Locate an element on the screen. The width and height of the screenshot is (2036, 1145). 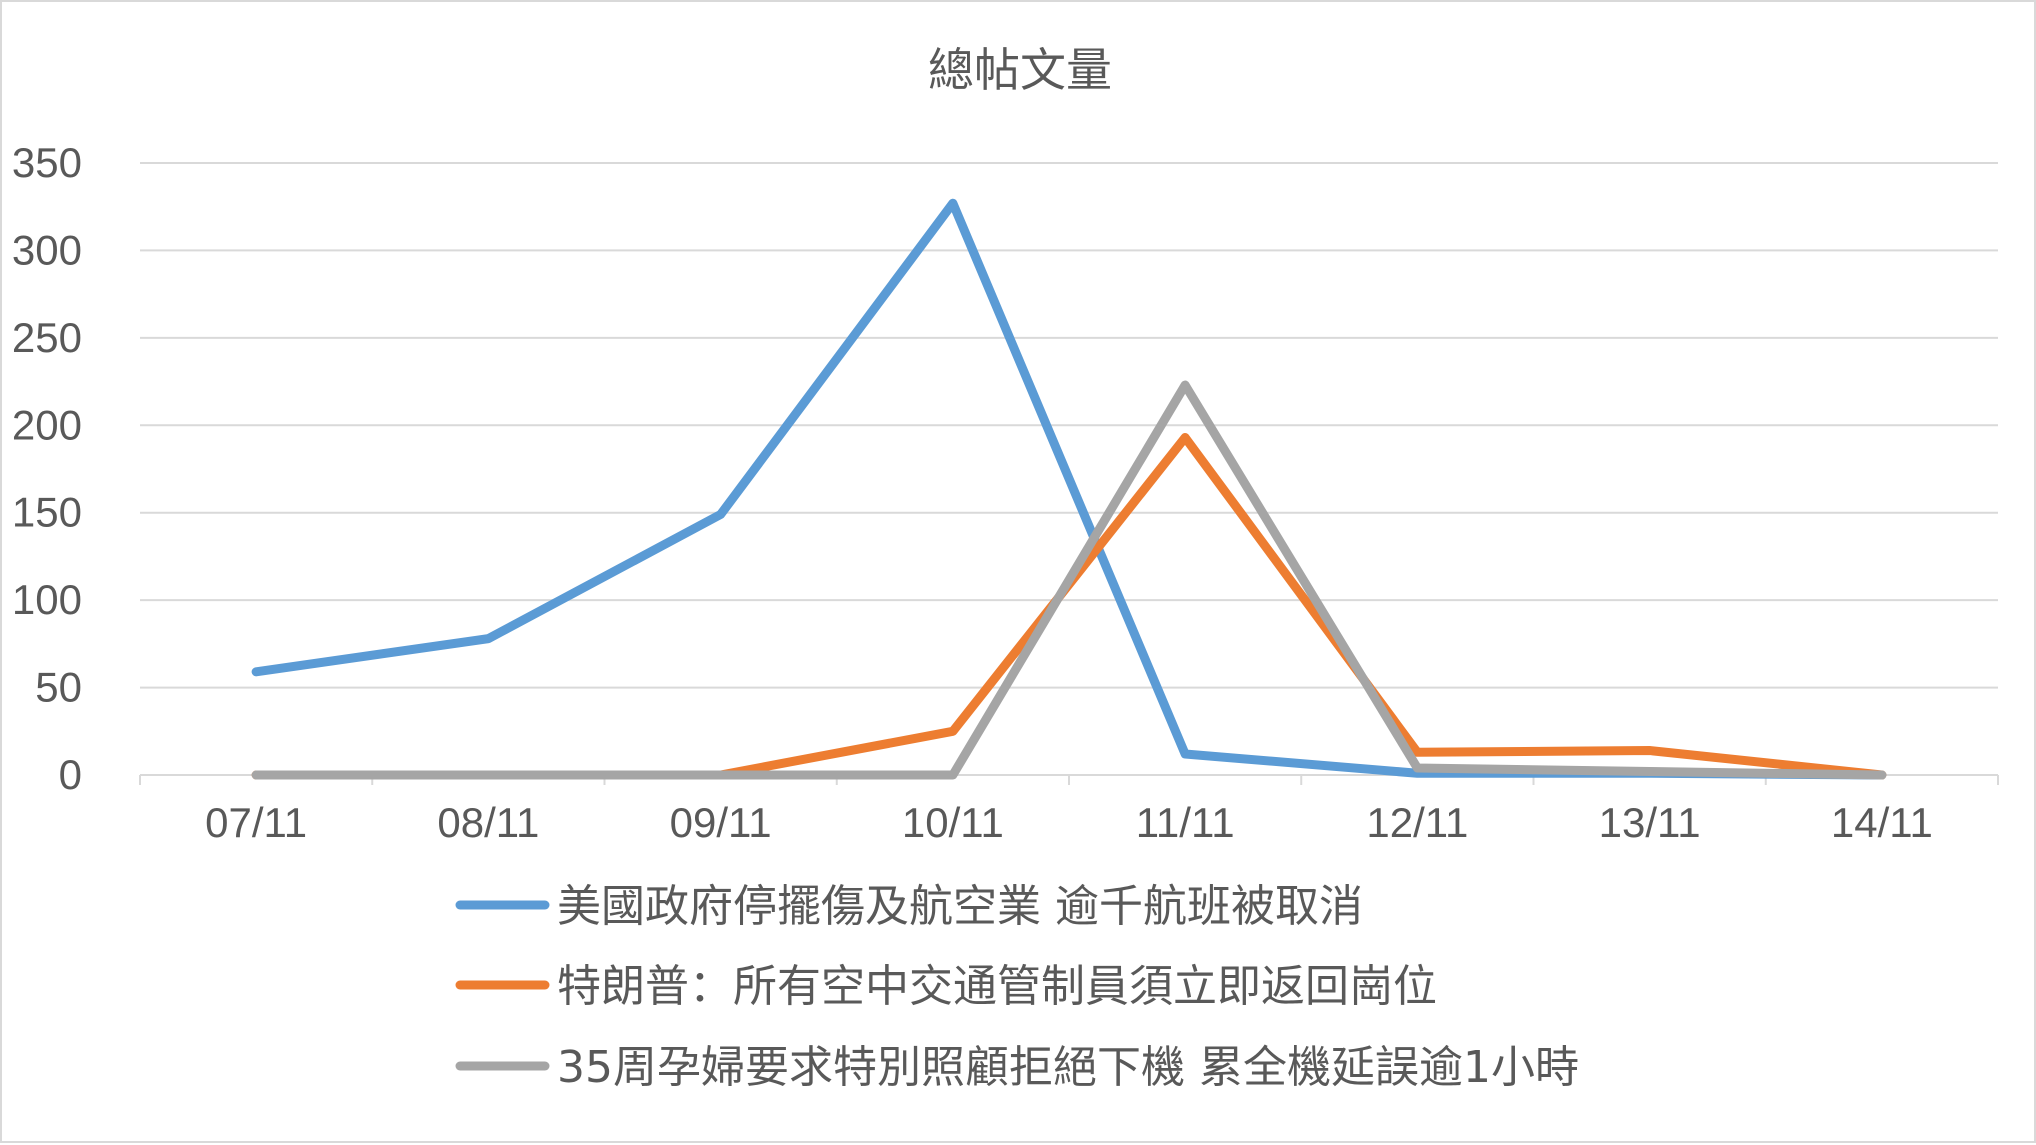
y-tick-label: 250 is located at coordinates (47, 337).